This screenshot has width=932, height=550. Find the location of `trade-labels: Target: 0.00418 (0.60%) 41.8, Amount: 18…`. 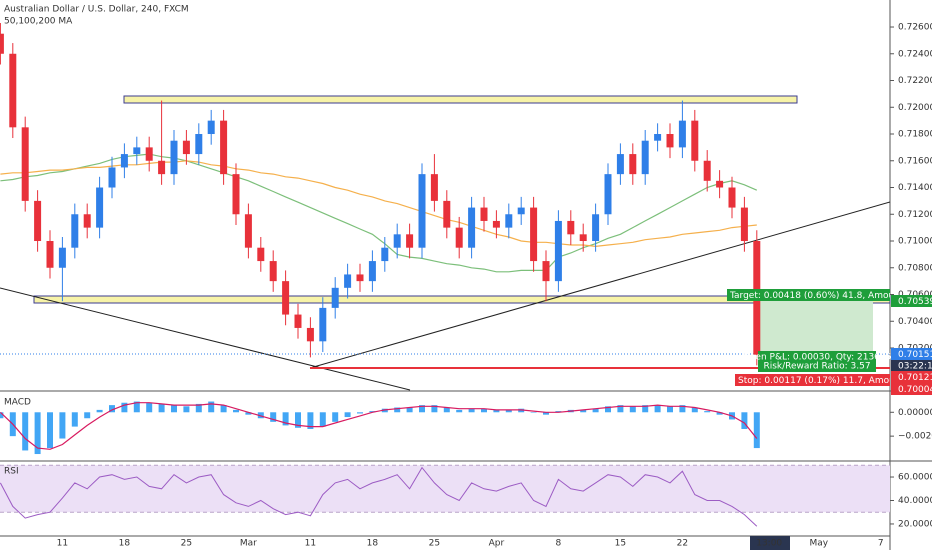

trade-labels: Target: 0.00418 (0.60%) 41.8, Amount: 18… is located at coordinates (829, 342).